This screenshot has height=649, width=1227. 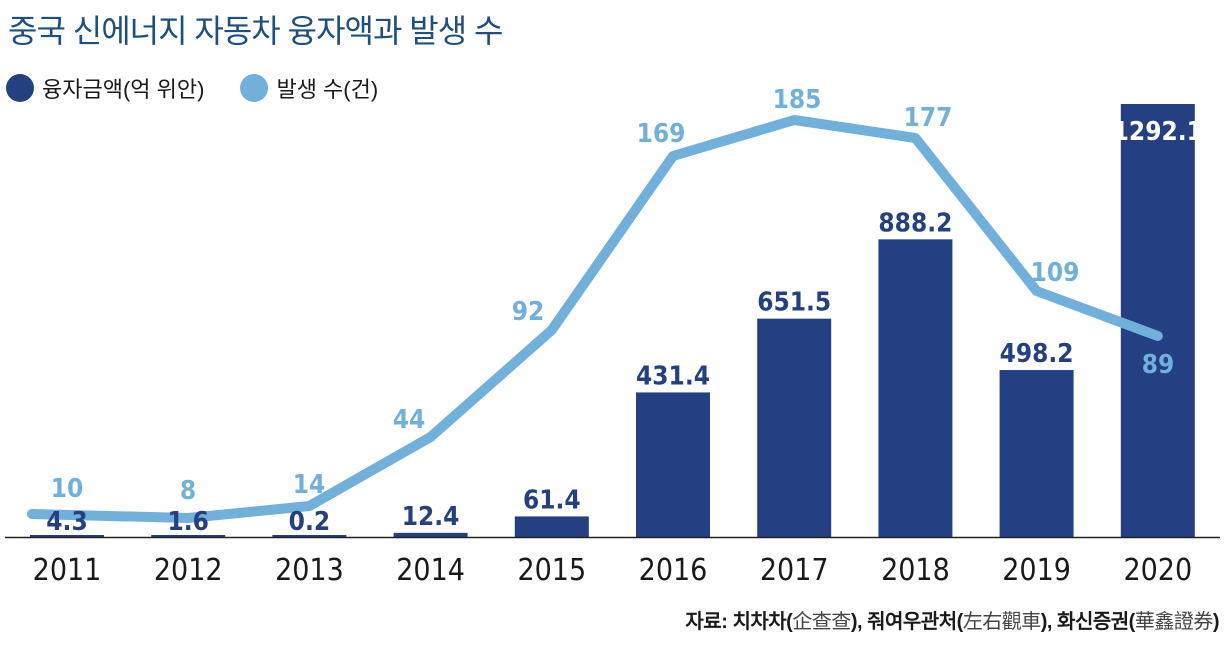 I want to click on source-ko-1: 줘여우관처, so click(x=912, y=622).